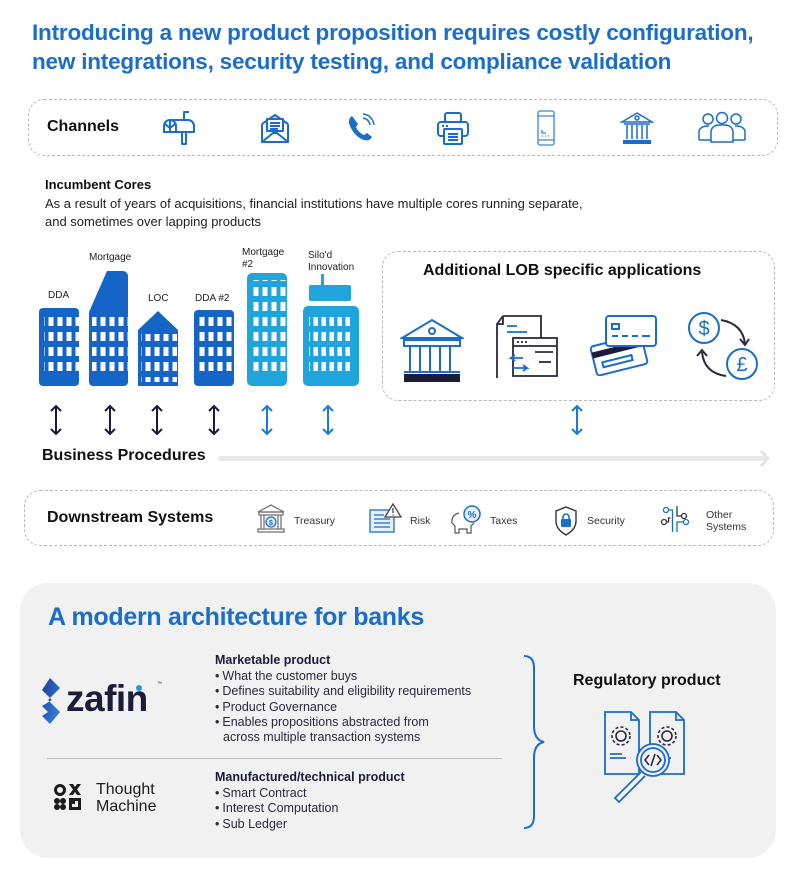 This screenshot has width=800, height=883. Describe the element at coordinates (139, 688) in the screenshot. I see `zafin-i-dot` at that location.